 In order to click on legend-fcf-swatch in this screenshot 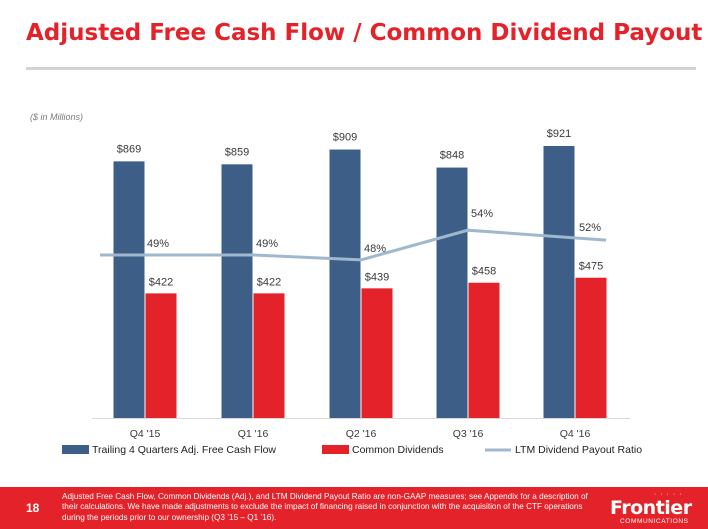, I will do `click(75, 449)`.